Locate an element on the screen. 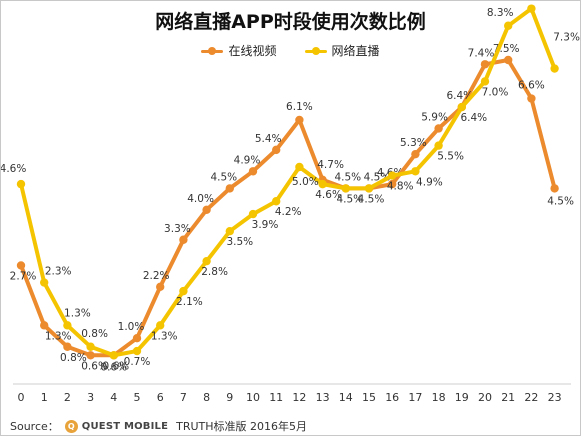  data-label: 4.7% is located at coordinates (330, 165).